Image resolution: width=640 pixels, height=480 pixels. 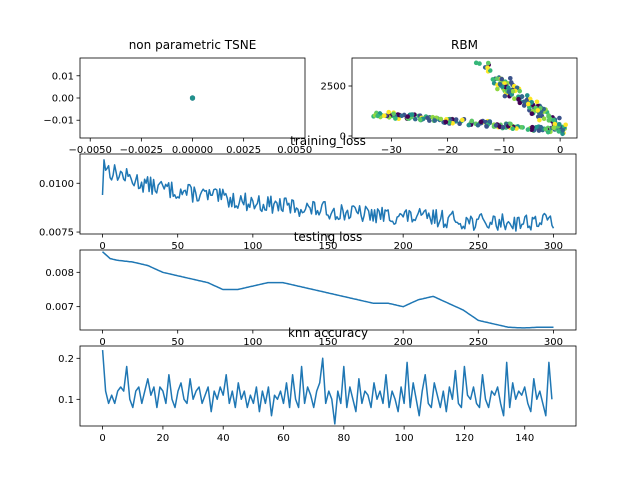 I want to click on training-xtick-label: 200, so click(x=403, y=246).